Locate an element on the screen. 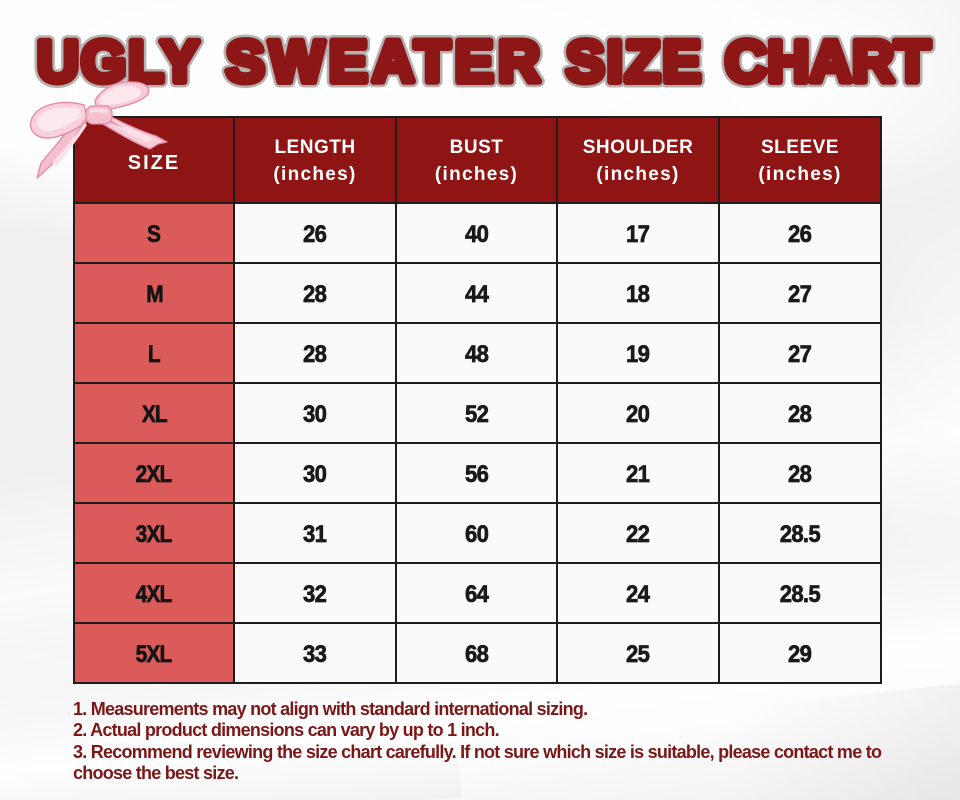 This screenshot has height=800, width=960. svg-text: SIZE is located at coordinates (633, 62).